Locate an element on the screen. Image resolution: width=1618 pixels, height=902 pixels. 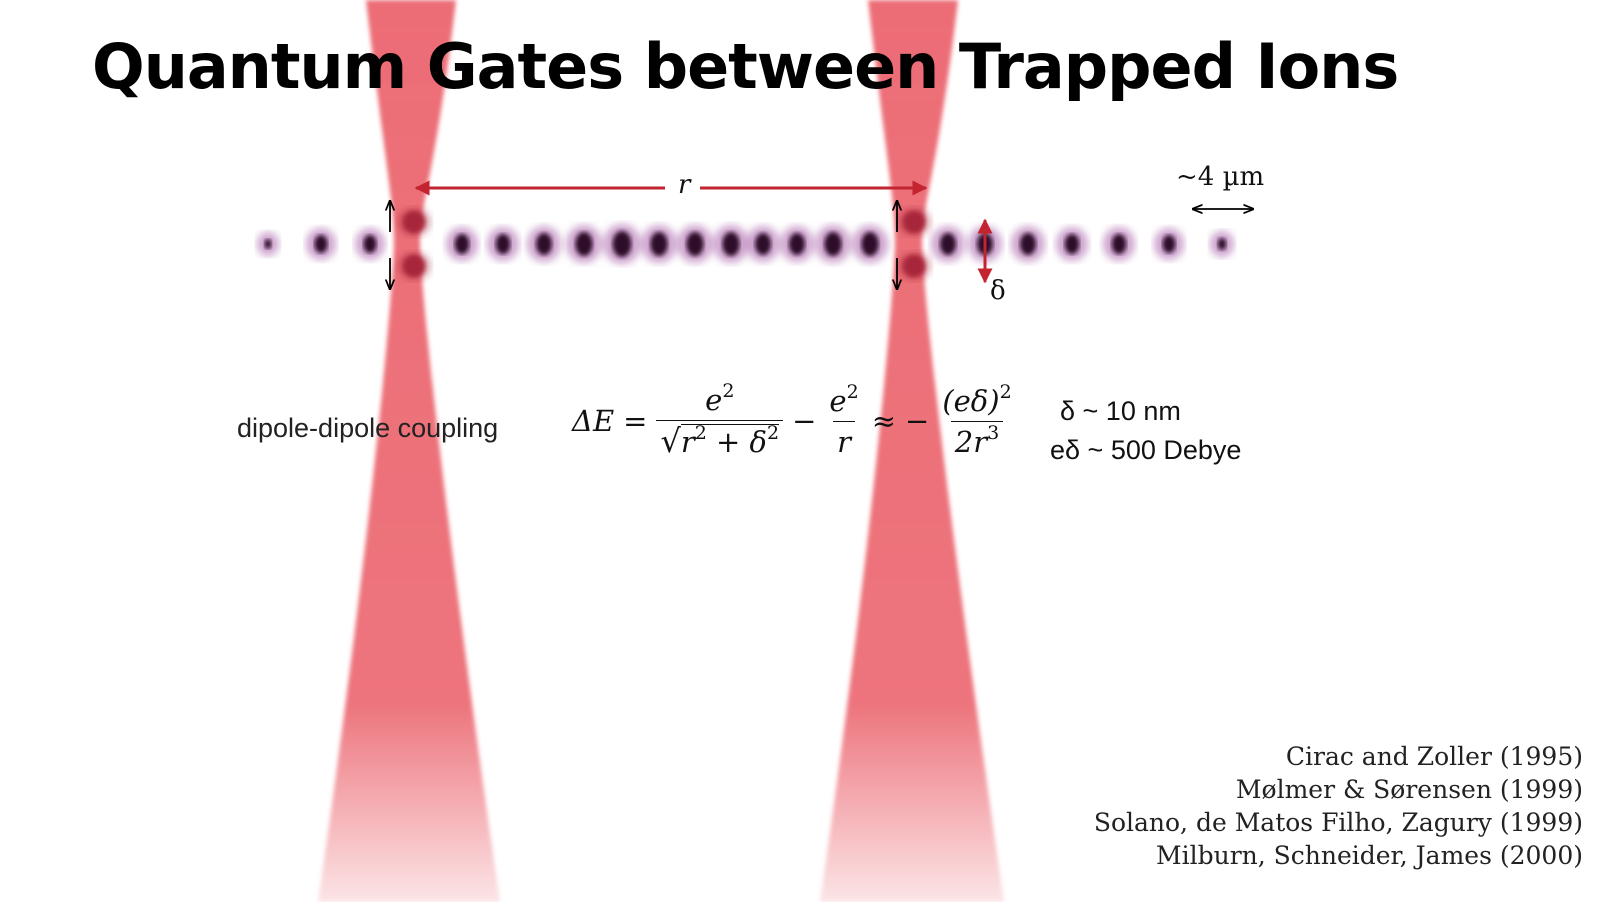
fraction-coulomb: e2 r is located at coordinates (843, 421).